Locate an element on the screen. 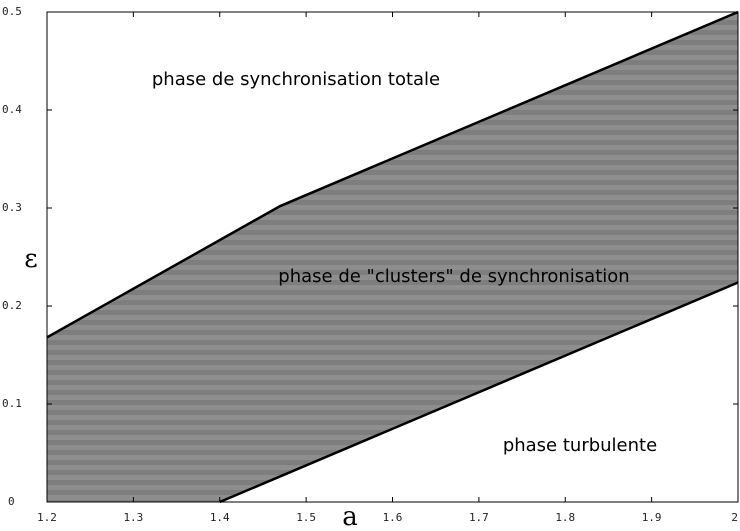 The width and height of the screenshot is (740, 531). y-tick-label: 0.1 is located at coordinates (12, 403).